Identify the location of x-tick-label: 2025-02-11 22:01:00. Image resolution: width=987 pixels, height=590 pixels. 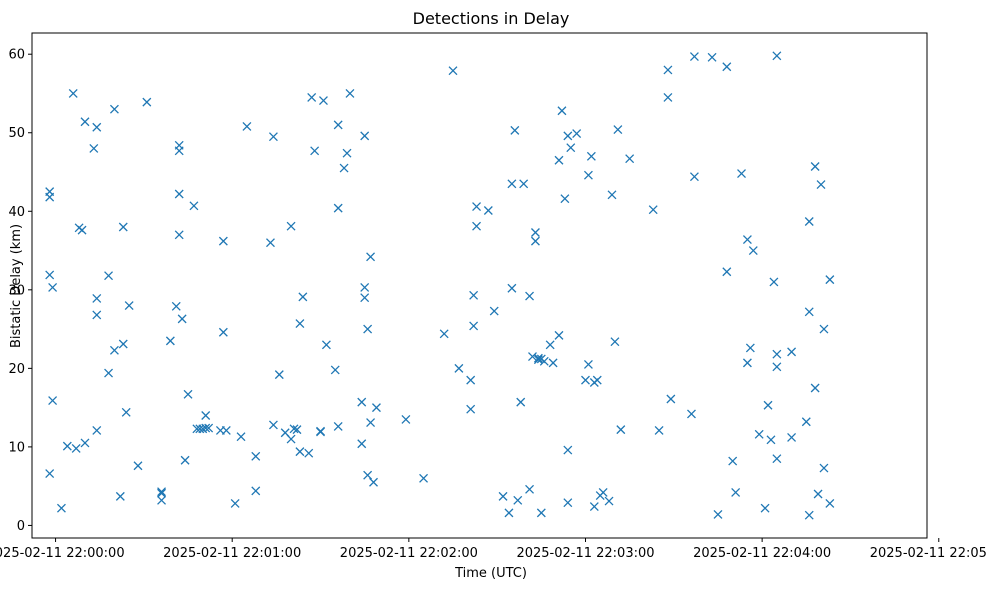
(232, 553).